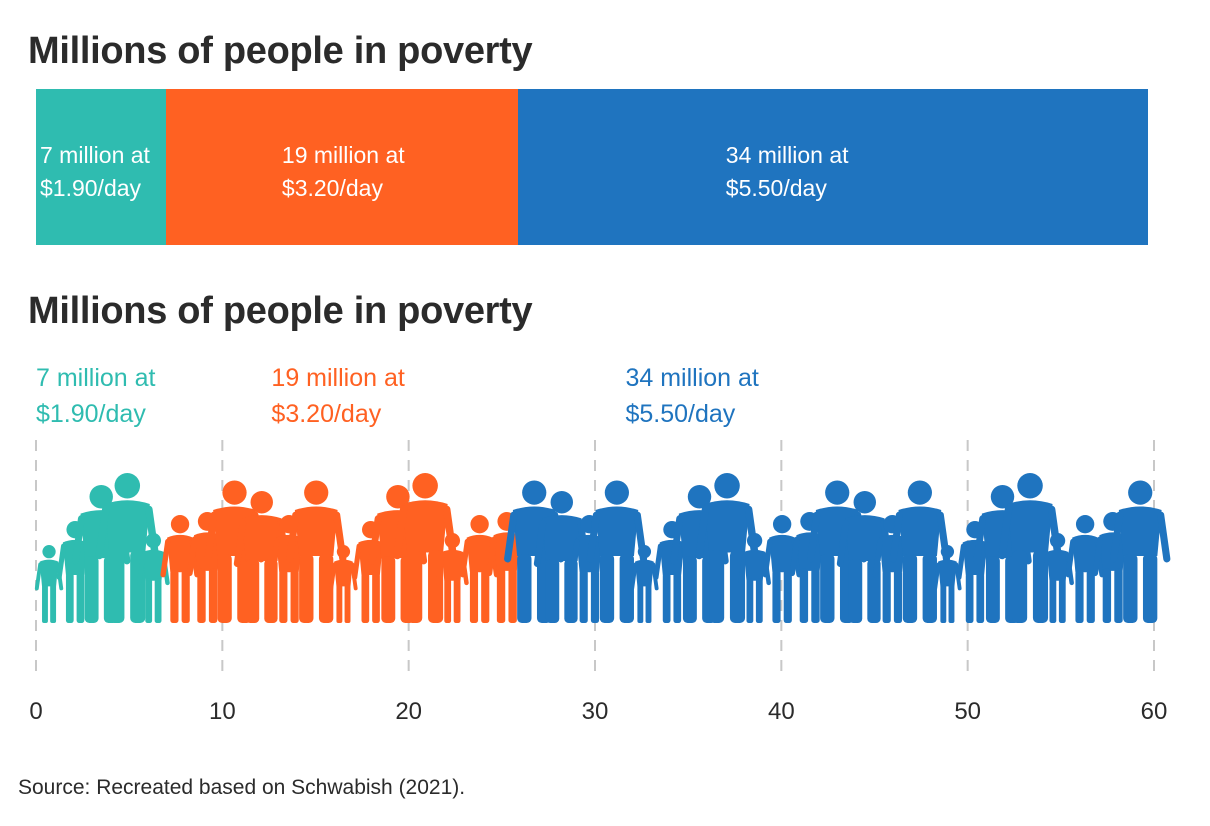 The width and height of the screenshot is (1210, 826). What do you see at coordinates (280, 311) in the screenshot?
I see `chart-title-bottom: Millions of people in poverty` at bounding box center [280, 311].